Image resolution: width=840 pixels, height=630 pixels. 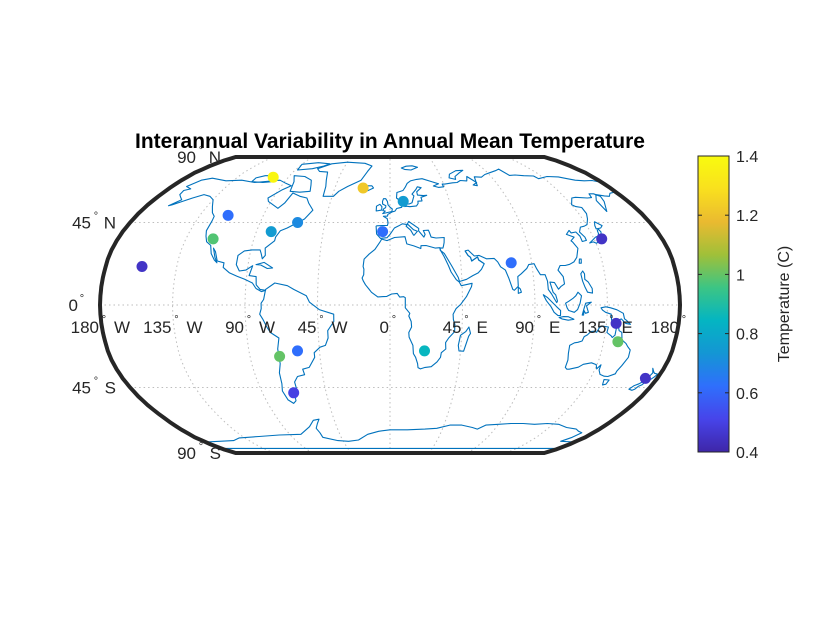 I want to click on colorbar-tick-label: 1.2, so click(x=747, y=216).